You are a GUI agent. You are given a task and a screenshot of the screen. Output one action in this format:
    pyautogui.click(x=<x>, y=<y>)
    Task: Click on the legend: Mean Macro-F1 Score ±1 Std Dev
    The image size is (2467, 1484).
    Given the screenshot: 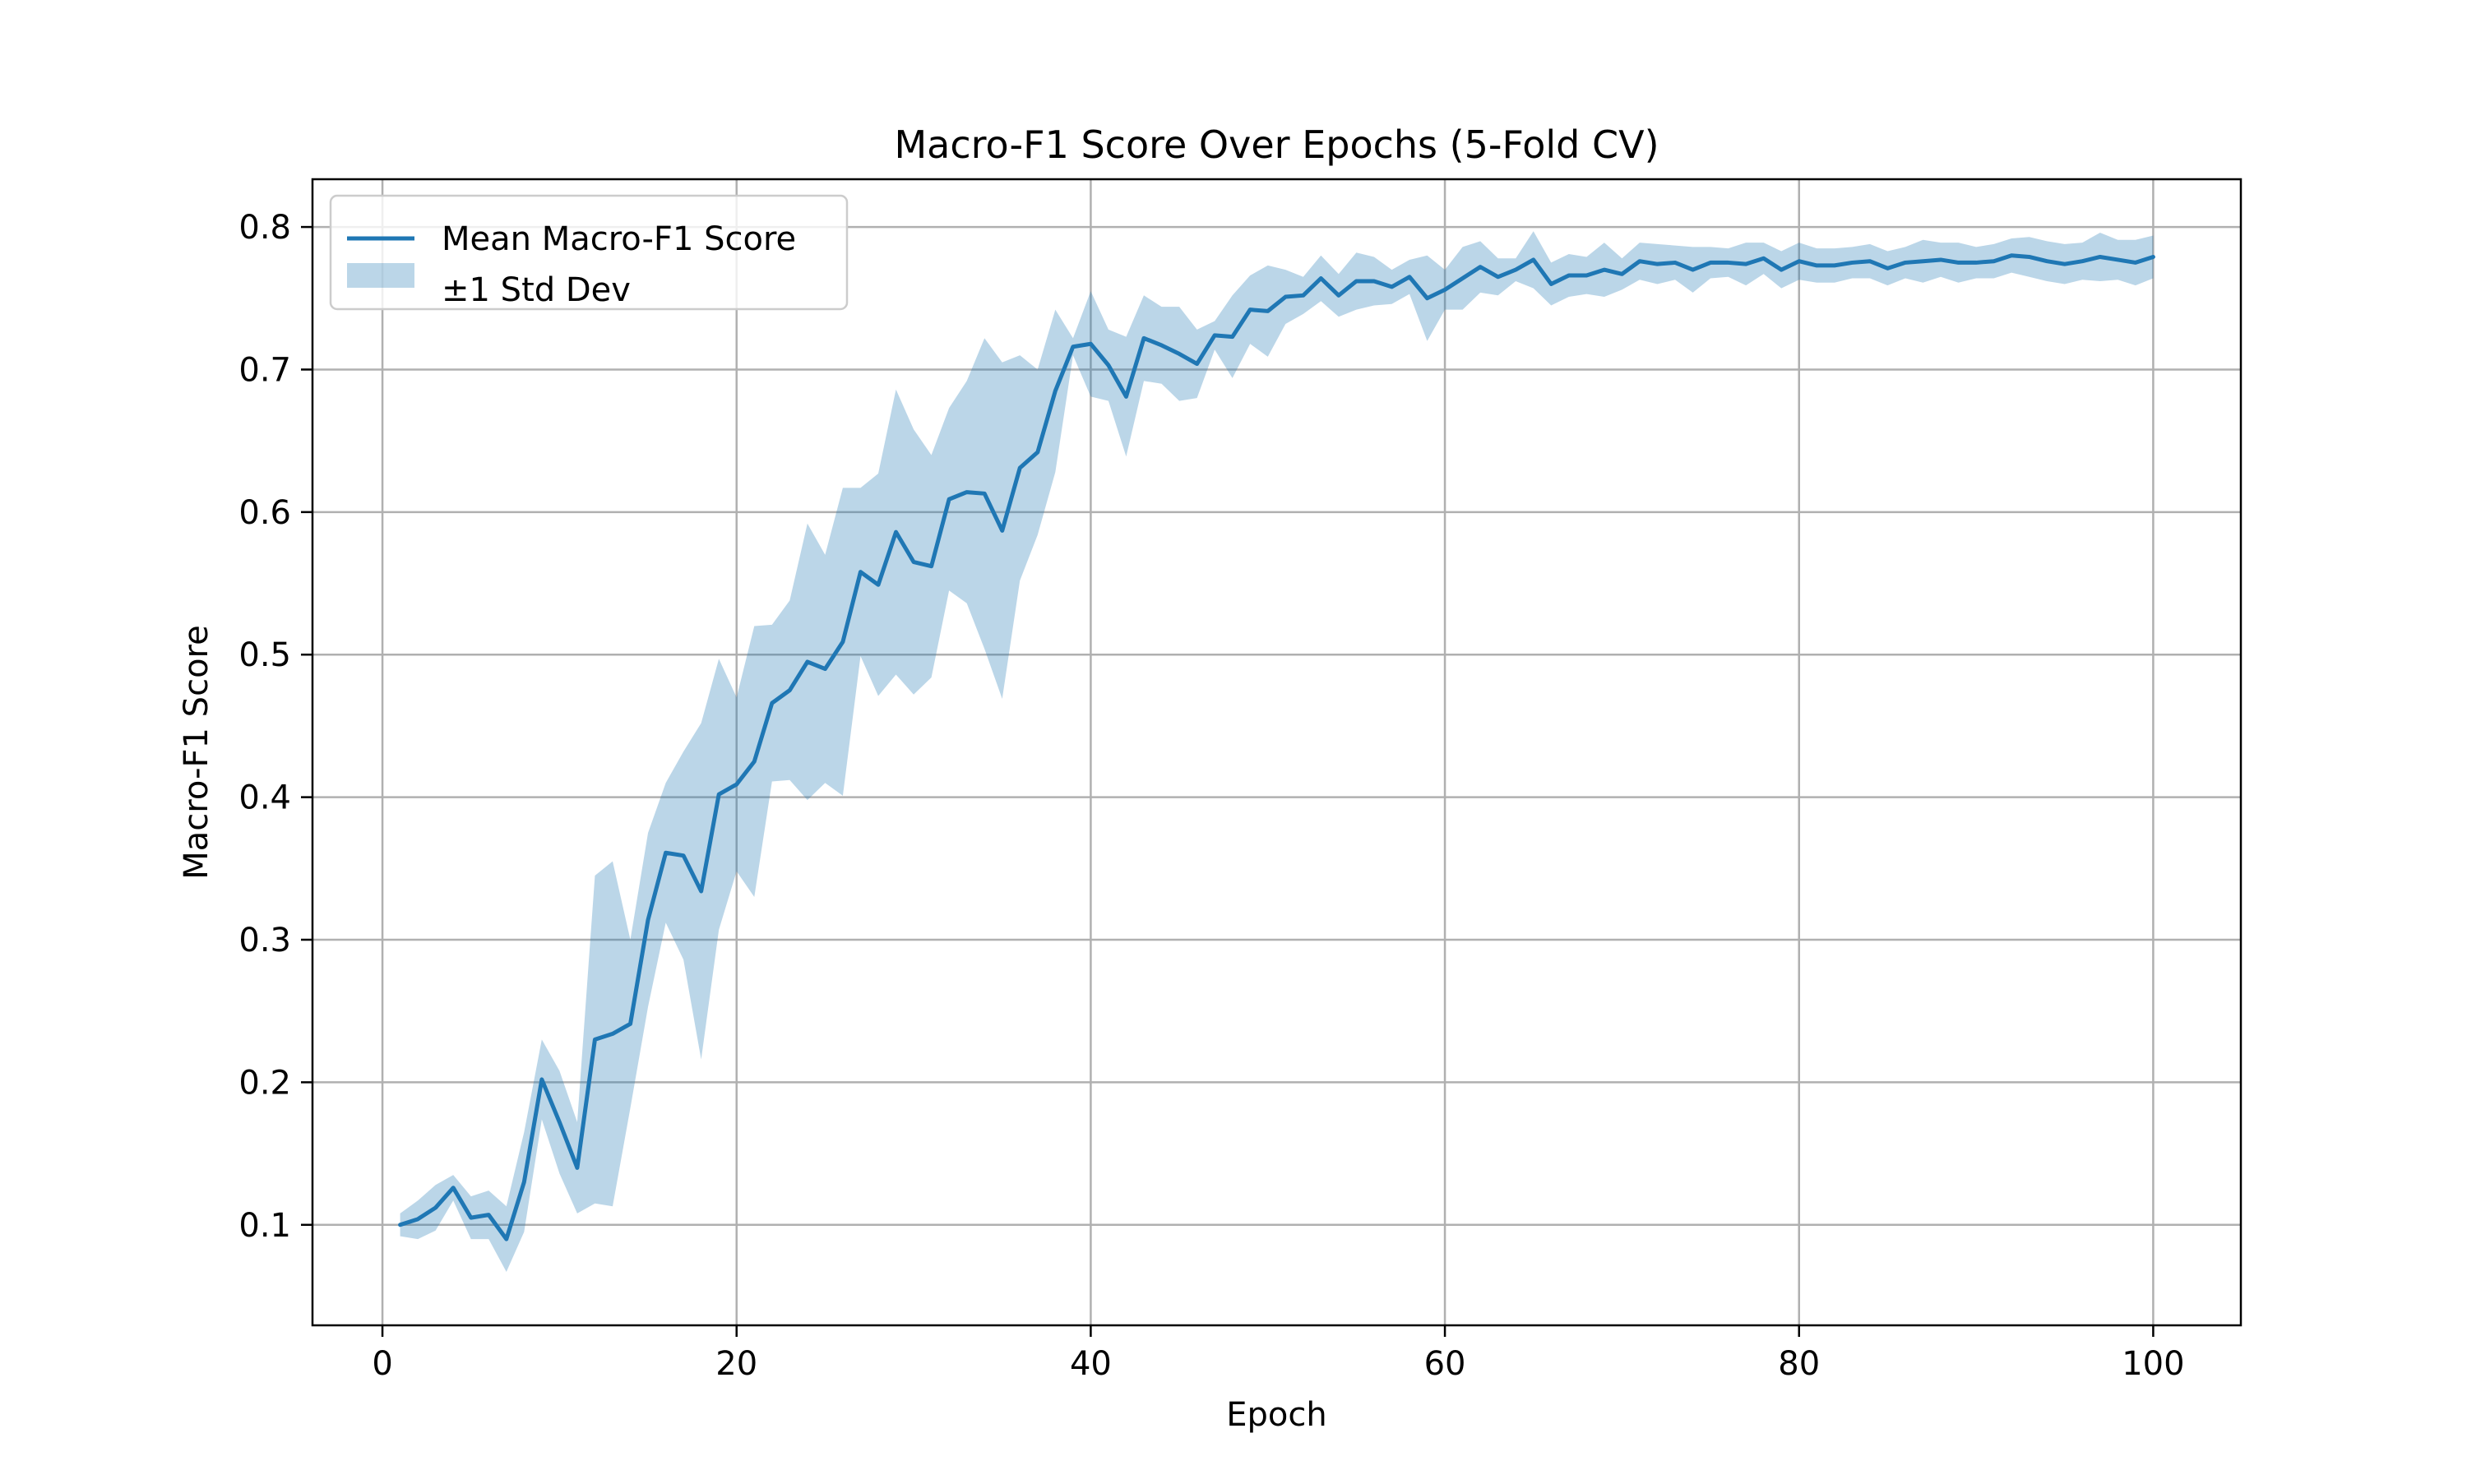 What is the action you would take?
    pyautogui.click(x=589, y=253)
    